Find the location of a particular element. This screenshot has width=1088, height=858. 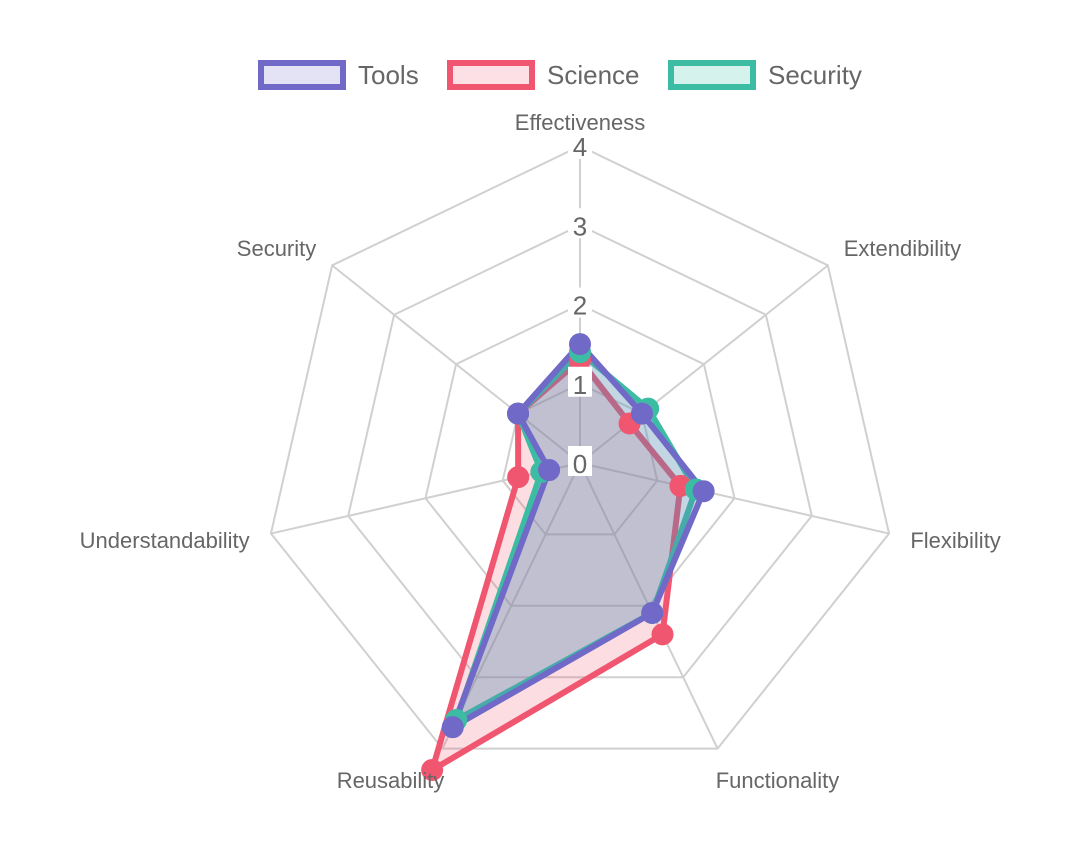

legend: Tools Science Security is located at coordinates (544, 77).